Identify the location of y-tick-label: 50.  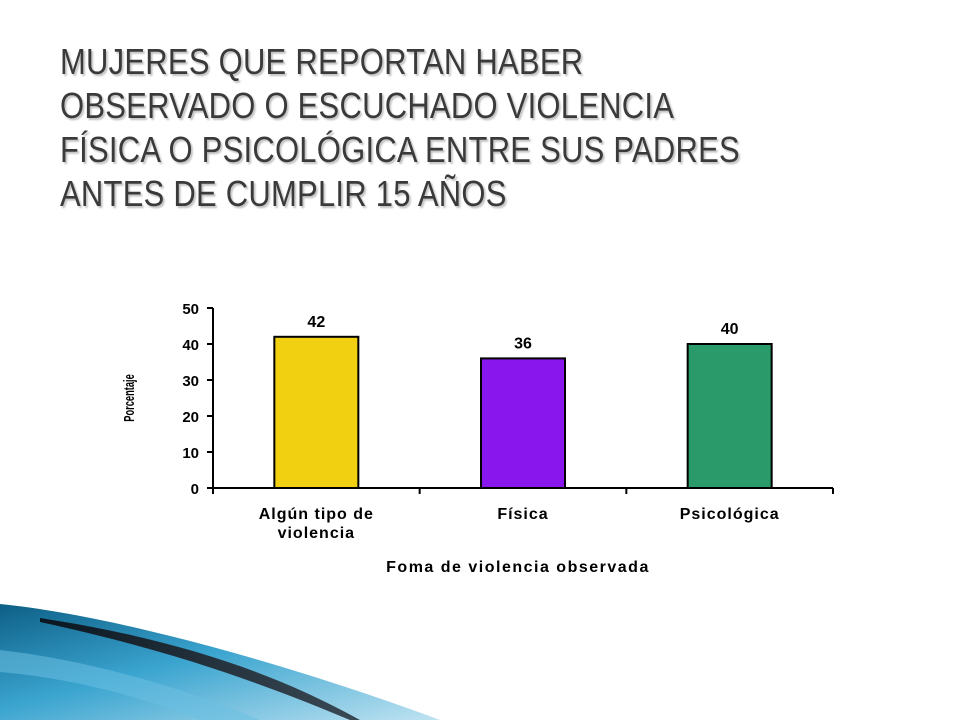
(190, 309).